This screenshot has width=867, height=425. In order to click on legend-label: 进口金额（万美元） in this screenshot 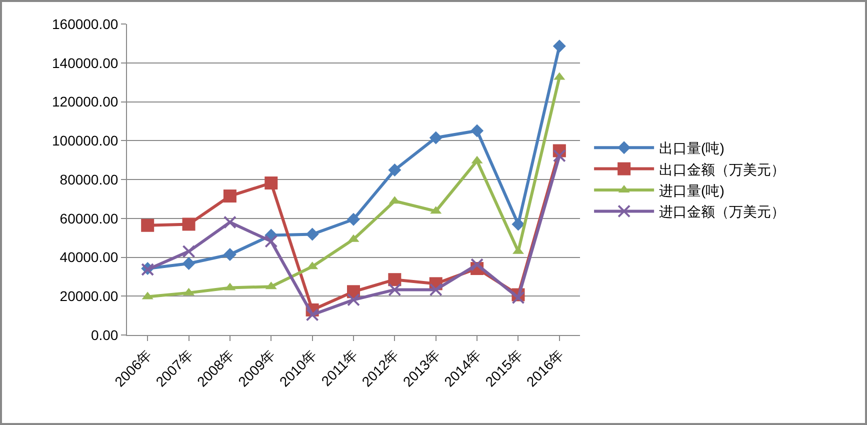, I will do `click(722, 212)`.